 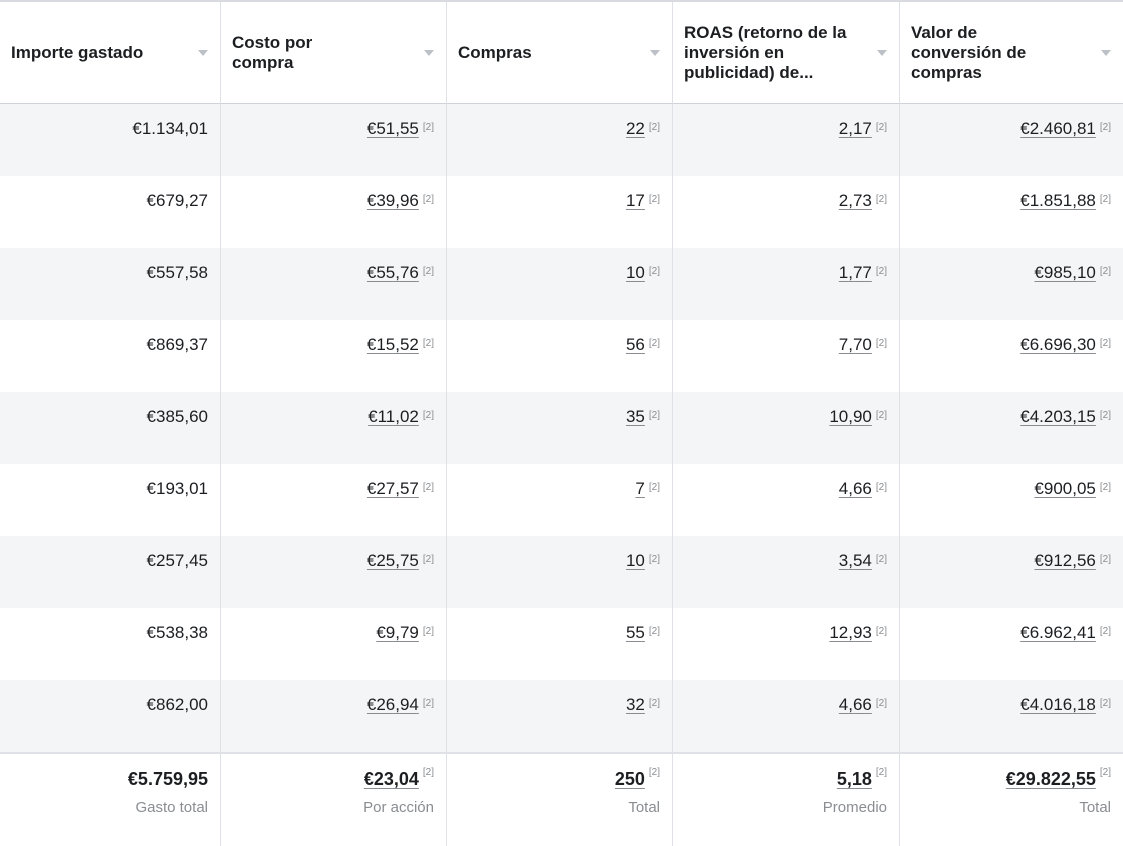 I want to click on conversion-value-link: €6.962,41, so click(x=1058, y=632).